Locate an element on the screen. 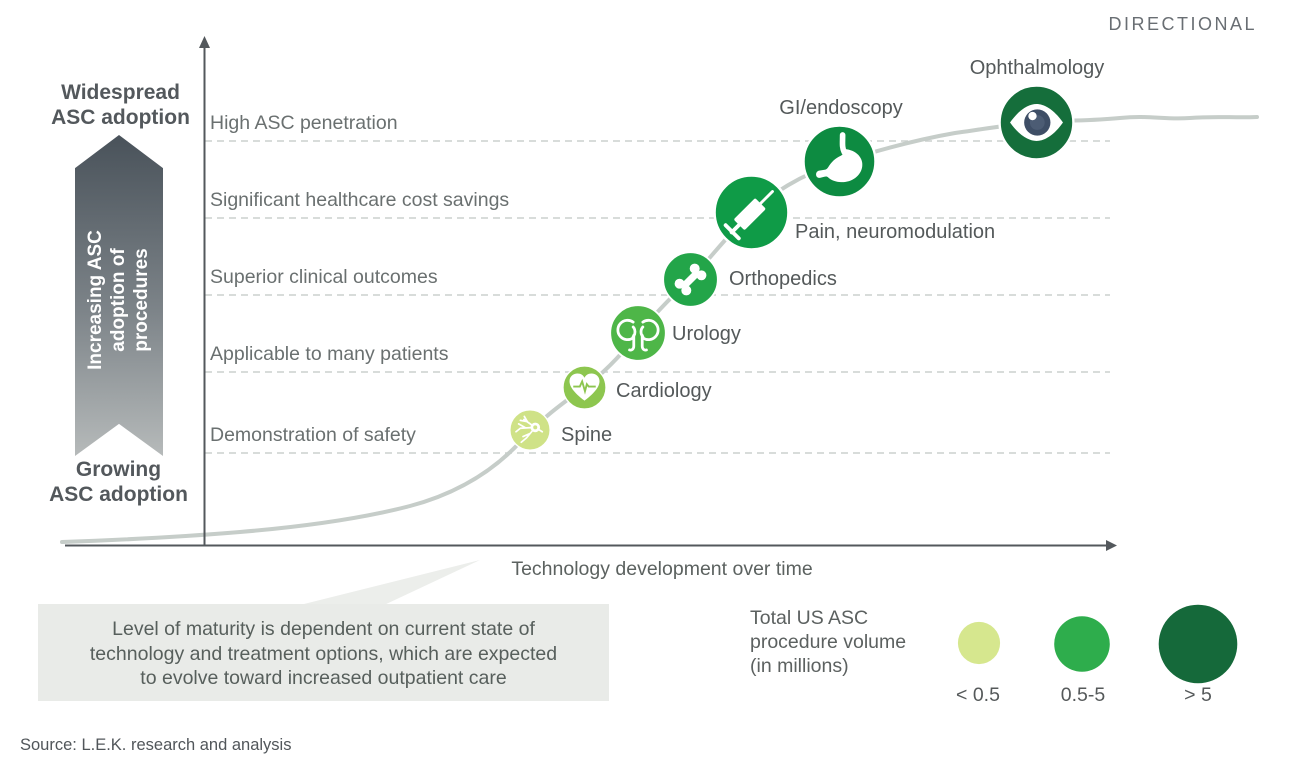 Image resolution: width=1300 pixels, height=782 pixels. kidneys-icon is located at coordinates (638, 335).